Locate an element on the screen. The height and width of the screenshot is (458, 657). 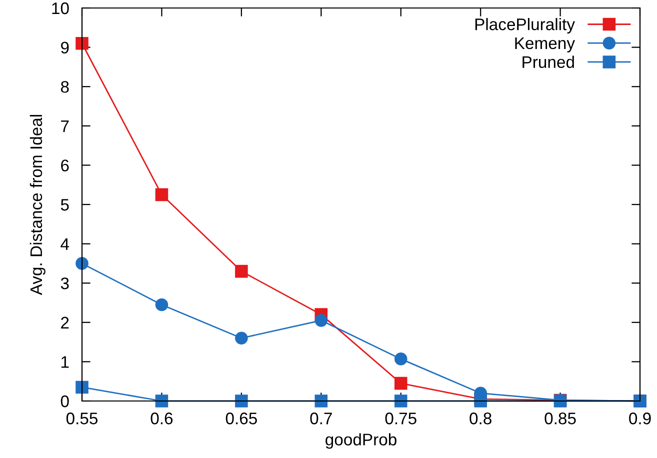
legend-label: Pruned is located at coordinates (548, 62).